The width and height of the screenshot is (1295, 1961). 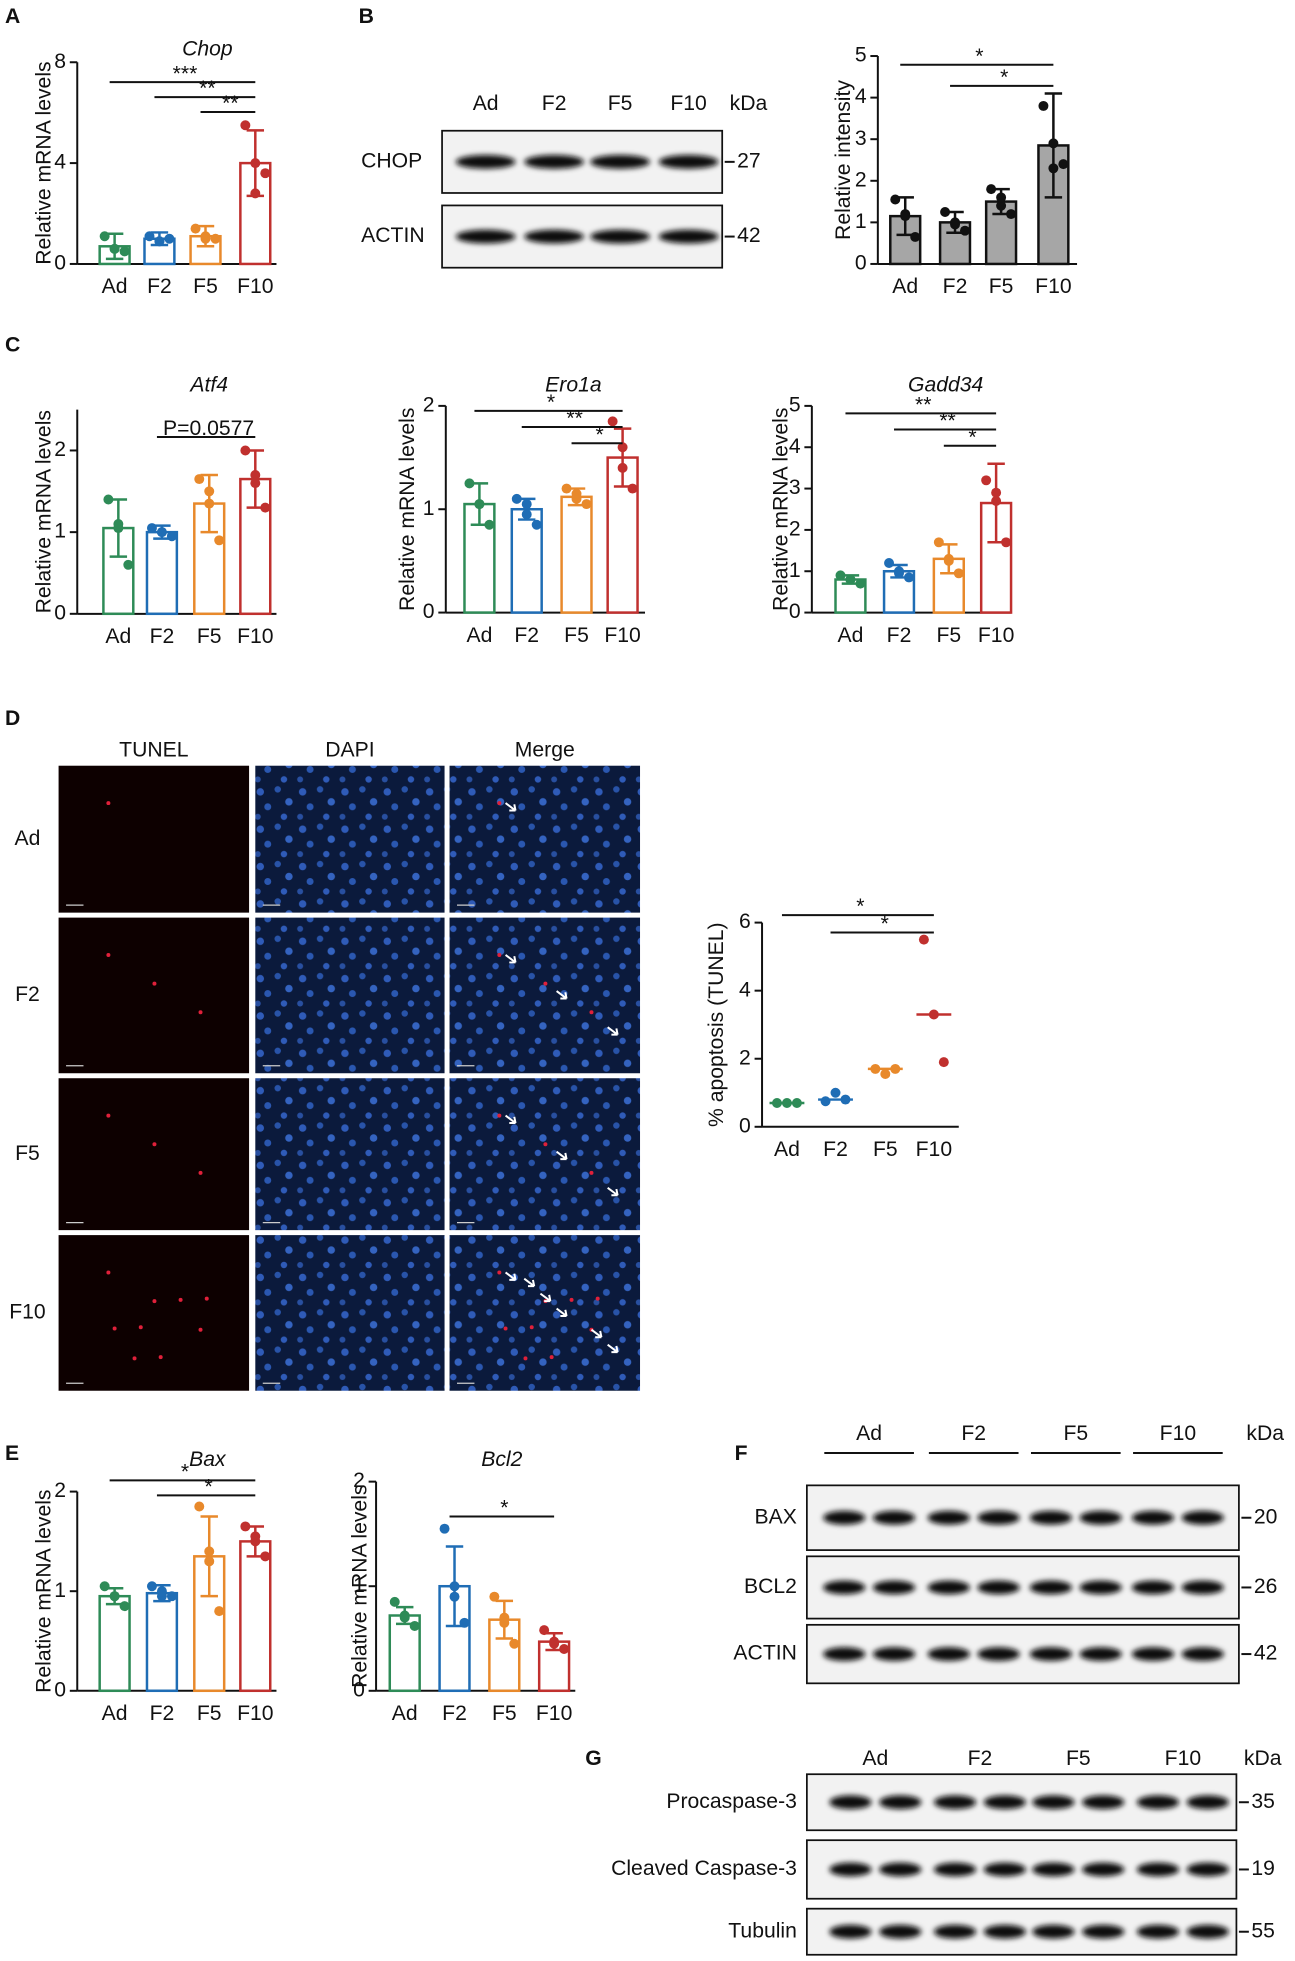 What do you see at coordinates (1266, 1653) in the screenshot?
I see `kda-label: 42` at bounding box center [1266, 1653].